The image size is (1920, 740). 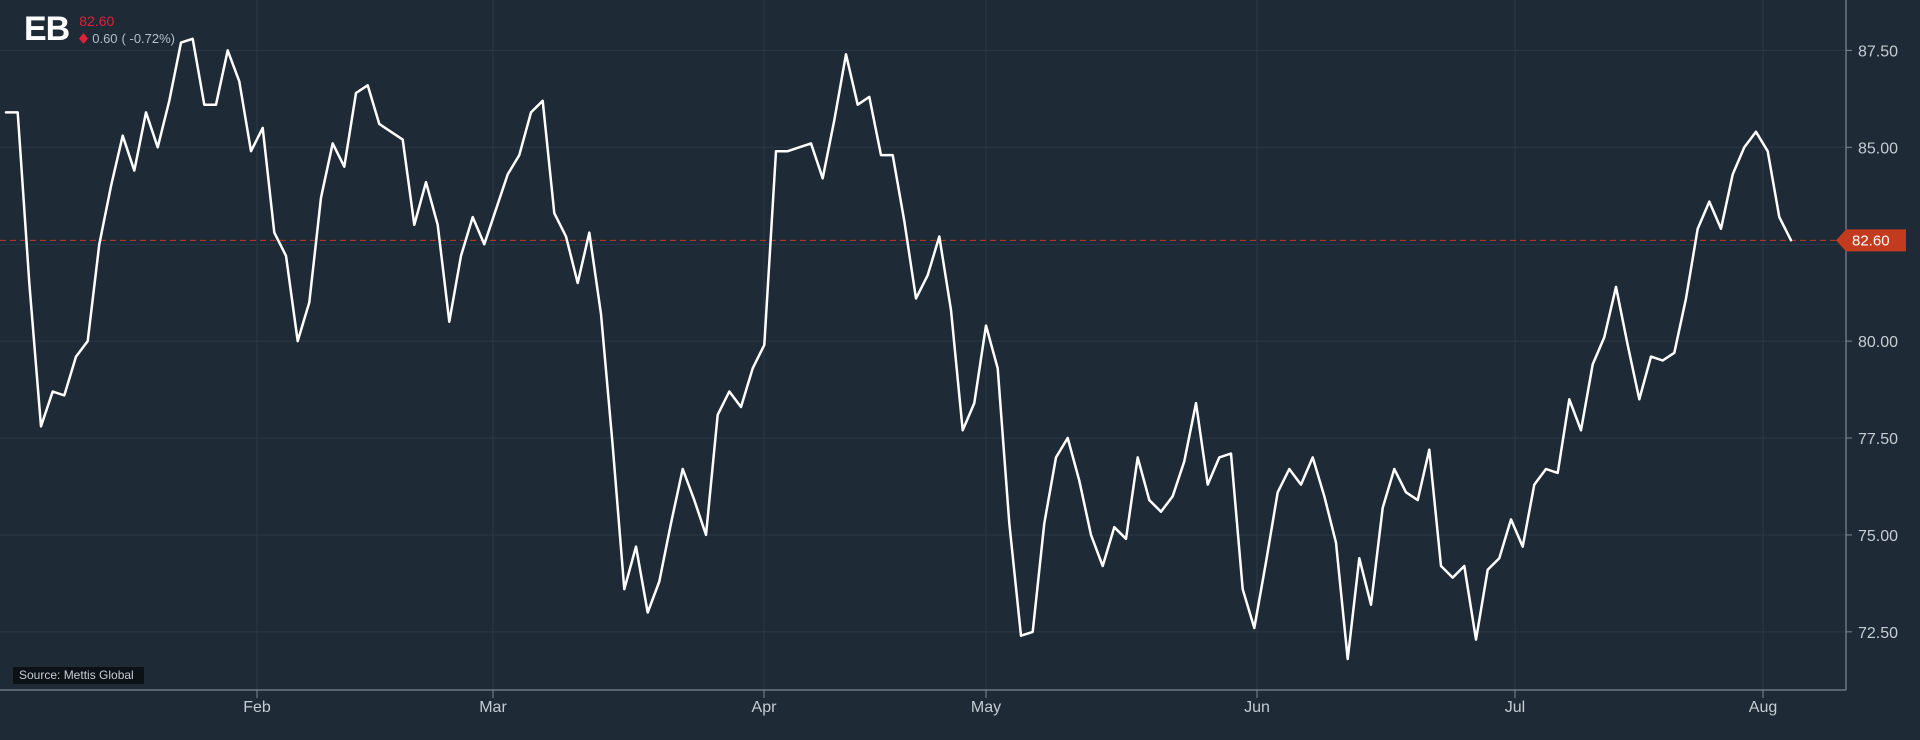 I want to click on x-tick-label: Feb, so click(x=257, y=707).